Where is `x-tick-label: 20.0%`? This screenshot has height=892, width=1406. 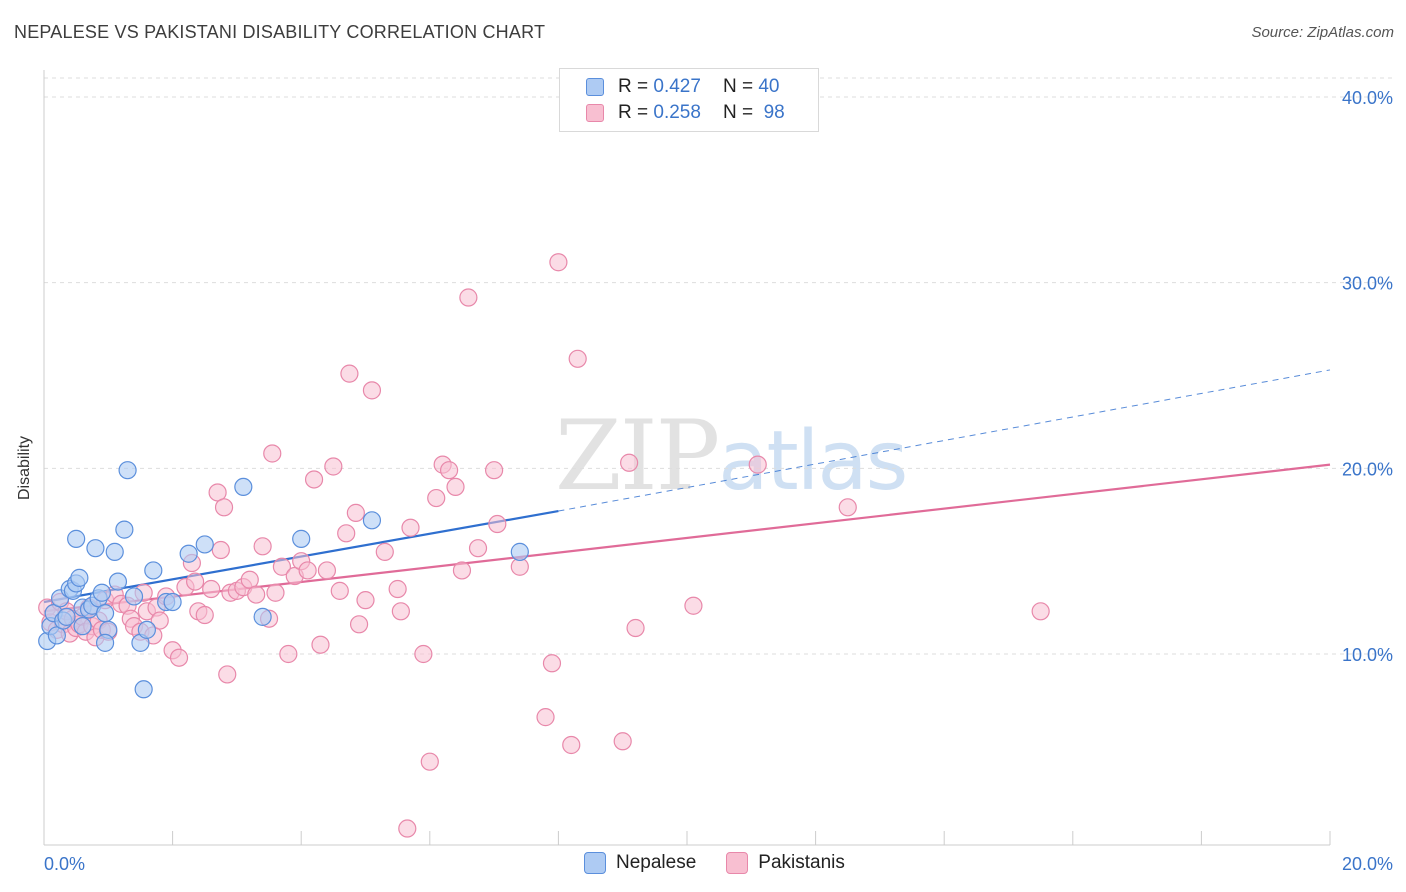 x-tick-label: 20.0% is located at coordinates (1367, 864).